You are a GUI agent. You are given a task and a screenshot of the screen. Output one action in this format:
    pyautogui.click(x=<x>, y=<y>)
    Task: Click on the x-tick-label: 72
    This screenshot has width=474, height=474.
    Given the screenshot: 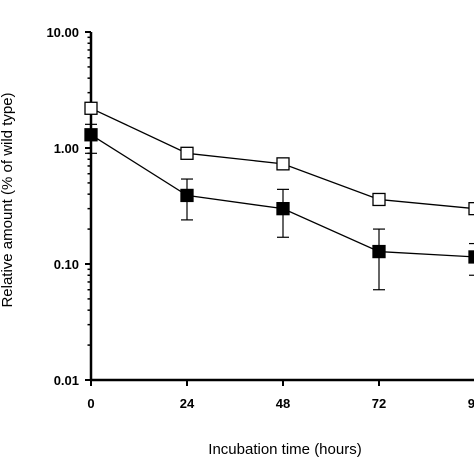 What is the action you would take?
    pyautogui.click(x=379, y=403)
    